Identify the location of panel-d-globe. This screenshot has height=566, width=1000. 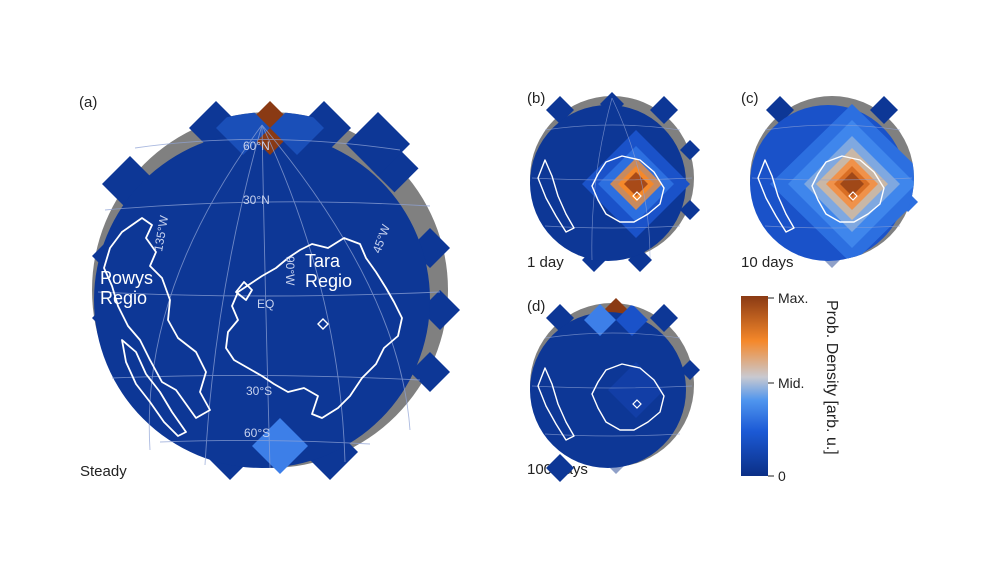
(615, 390).